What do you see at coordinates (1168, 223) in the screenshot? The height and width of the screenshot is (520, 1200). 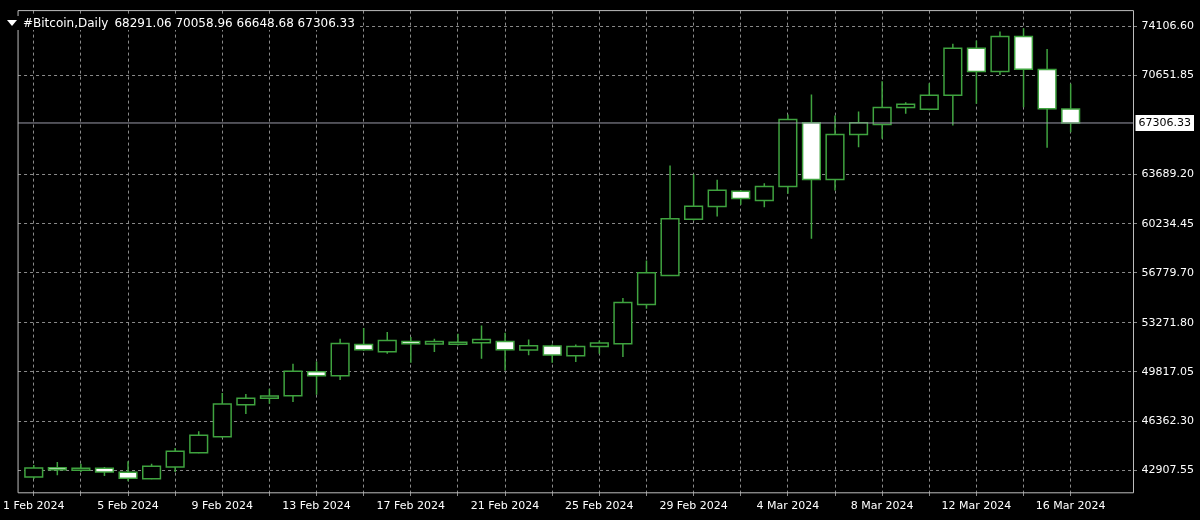 I see `y-tick-label: 60234.45` at bounding box center [1168, 223].